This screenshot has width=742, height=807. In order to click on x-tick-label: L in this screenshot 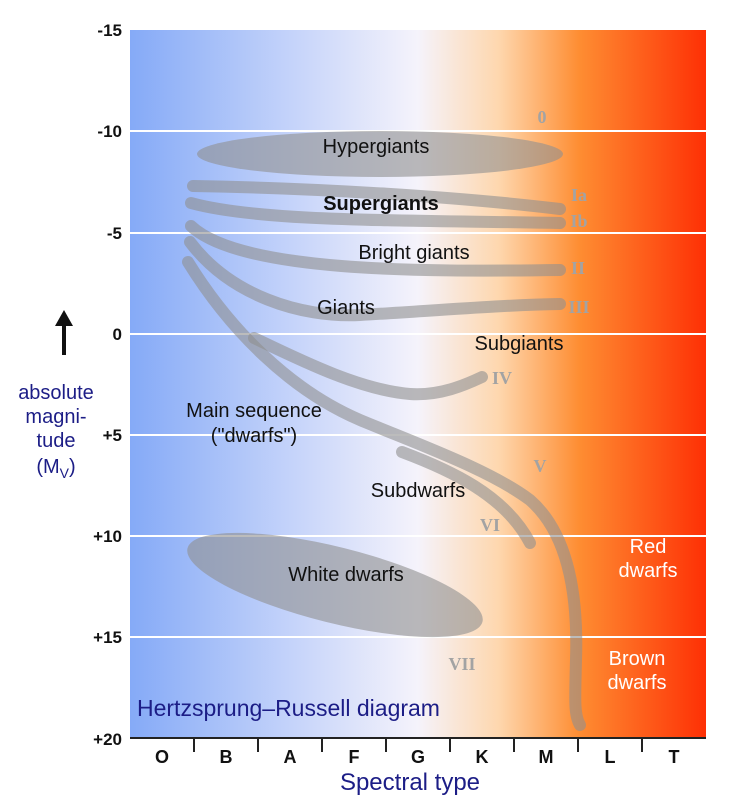, I will do `click(610, 757)`.